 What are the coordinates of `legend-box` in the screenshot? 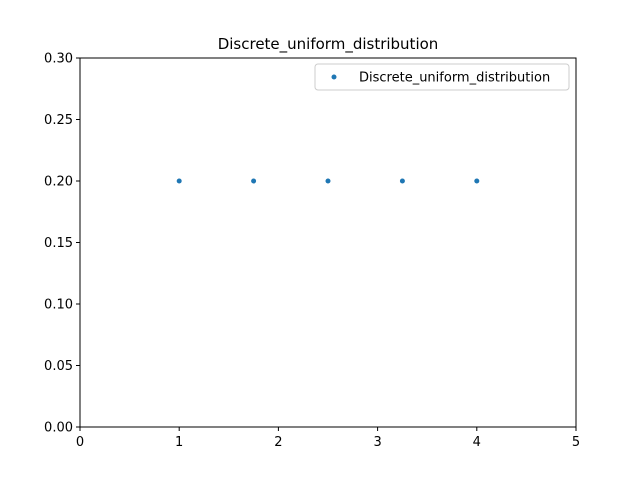 It's located at (442, 77).